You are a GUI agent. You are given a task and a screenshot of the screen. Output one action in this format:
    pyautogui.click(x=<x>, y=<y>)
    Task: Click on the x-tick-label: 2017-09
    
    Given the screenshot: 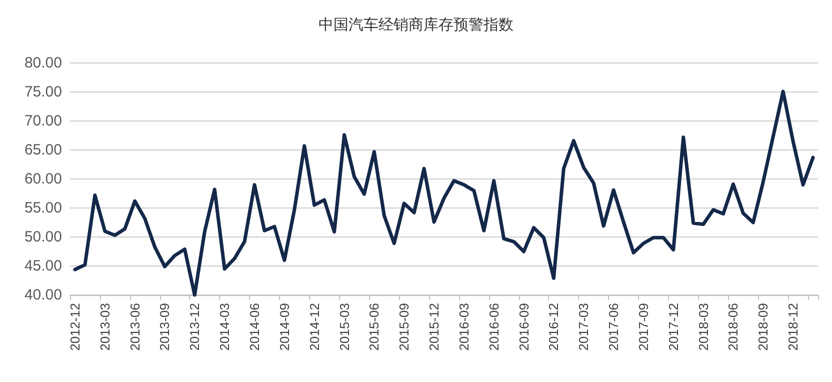 What is the action you would take?
    pyautogui.click(x=643, y=327)
    